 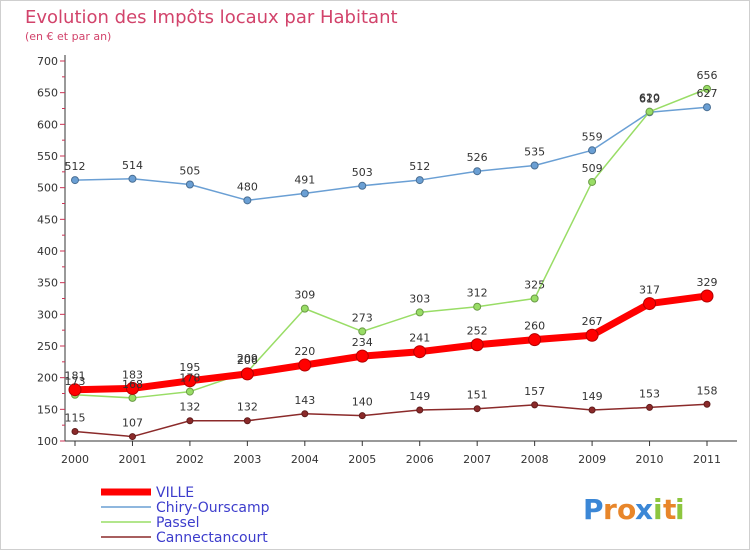 What do you see at coordinates (477, 459) in the screenshot?
I see `x-tick-label: 2007` at bounding box center [477, 459].